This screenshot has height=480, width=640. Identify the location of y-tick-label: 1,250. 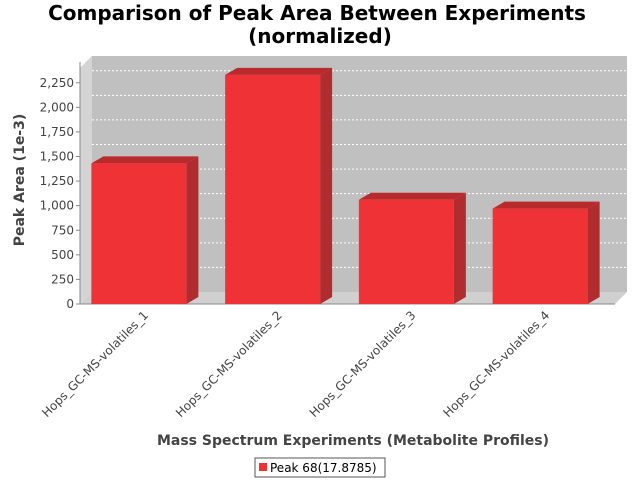
(57, 181).